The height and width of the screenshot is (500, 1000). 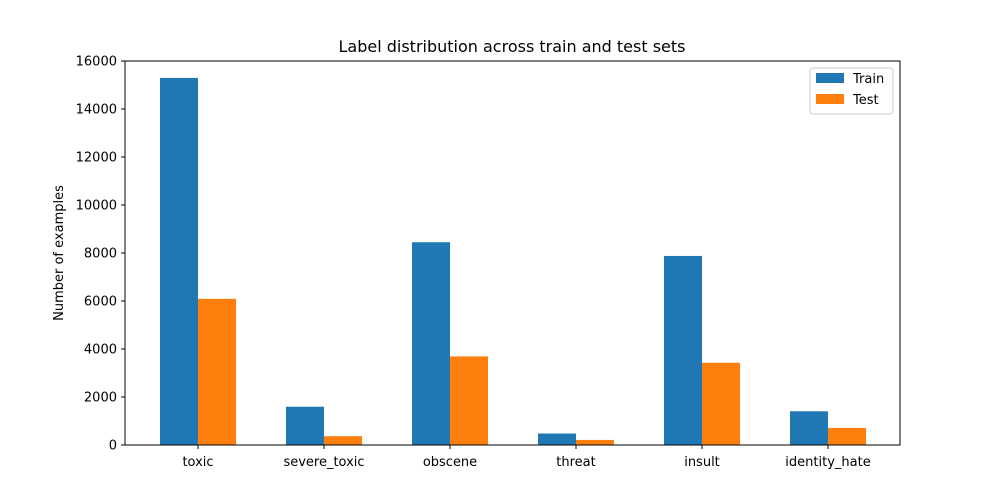 What do you see at coordinates (179, 261) in the screenshot?
I see `bar-train-toxic` at bounding box center [179, 261].